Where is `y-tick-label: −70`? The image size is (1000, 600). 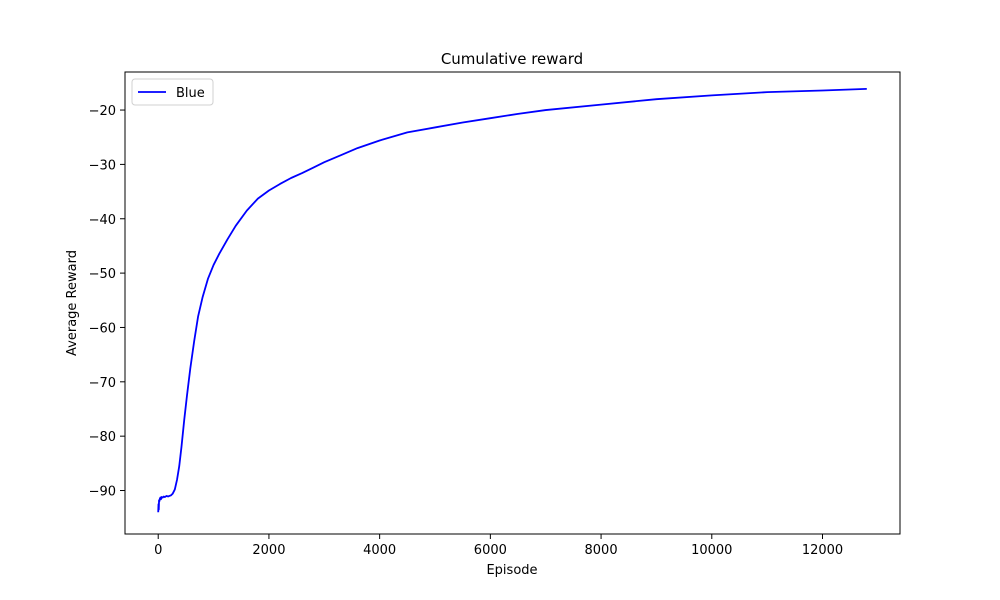 y-tick-label: −70 is located at coordinates (102, 383).